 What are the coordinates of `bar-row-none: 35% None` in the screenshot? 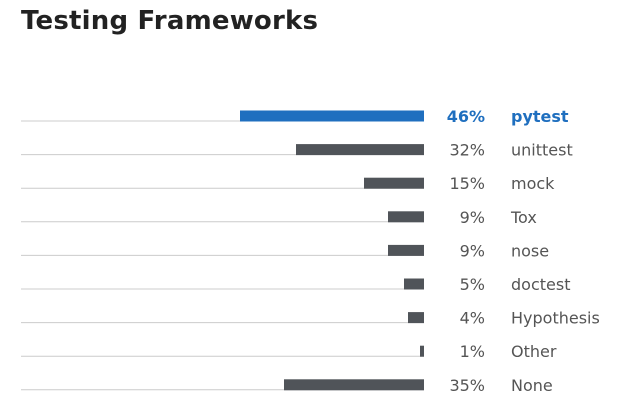 It's located at (287, 385).